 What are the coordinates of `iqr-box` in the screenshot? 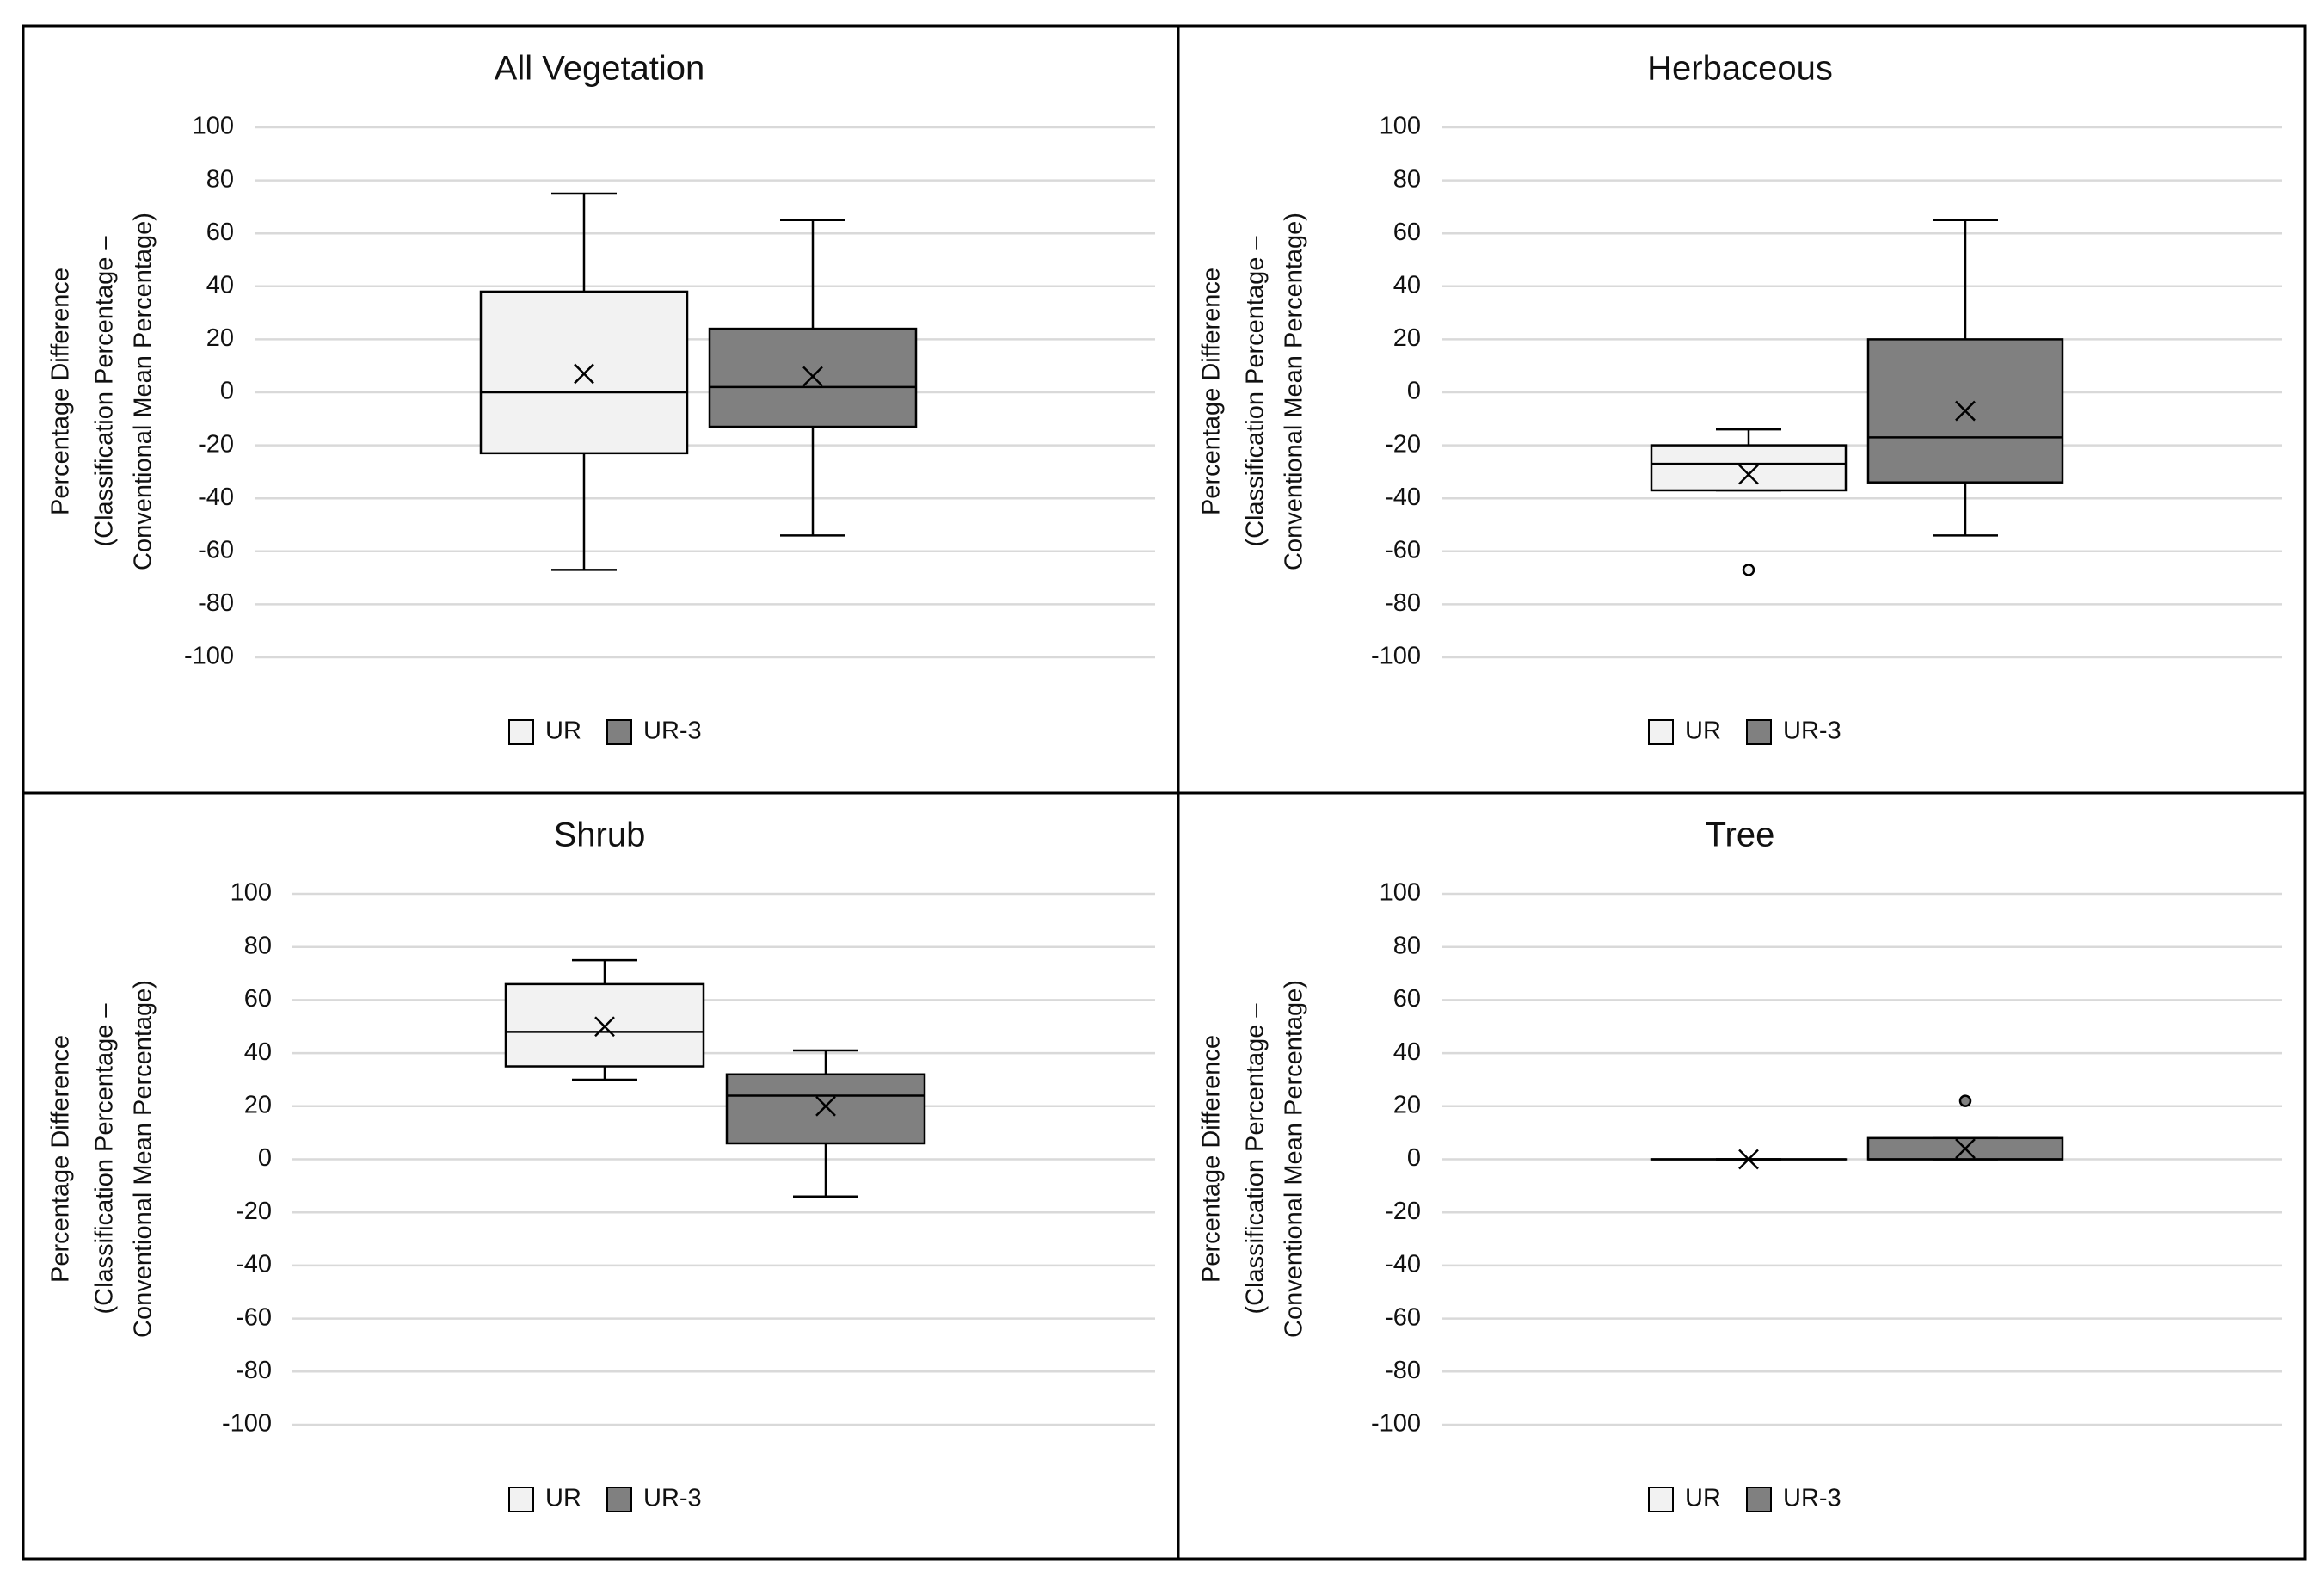 It's located at (825, 1109).